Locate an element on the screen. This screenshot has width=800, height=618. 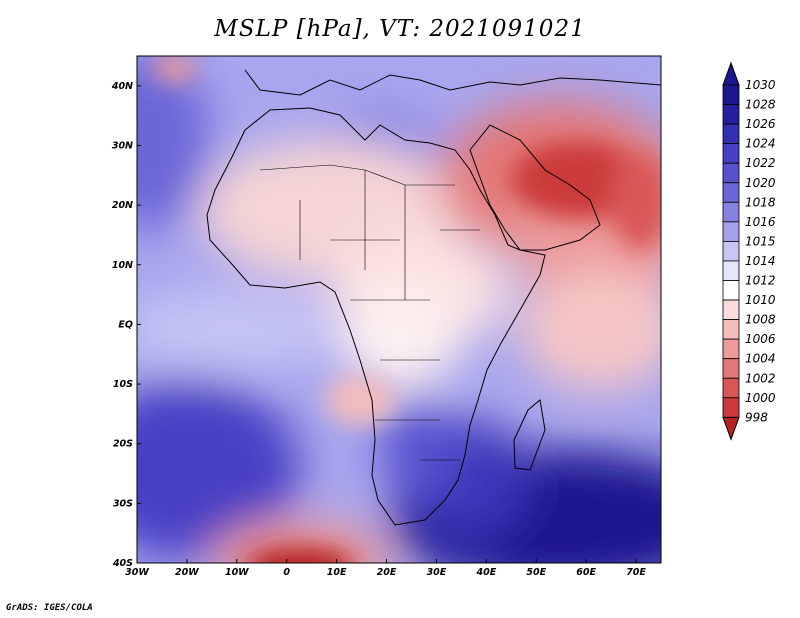
lon-label-40E: 40E is located at coordinates (485, 572).